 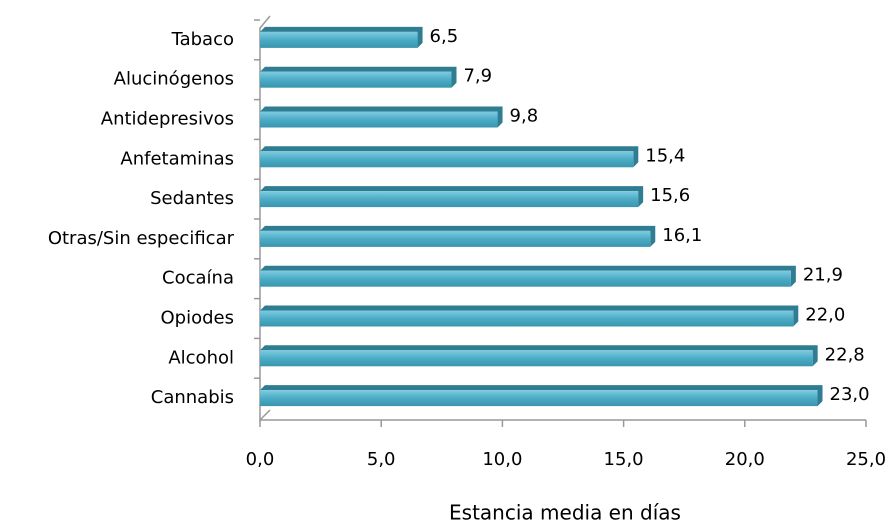 What do you see at coordinates (265, 218) in the screenshot?
I see `axis-wall` at bounding box center [265, 218].